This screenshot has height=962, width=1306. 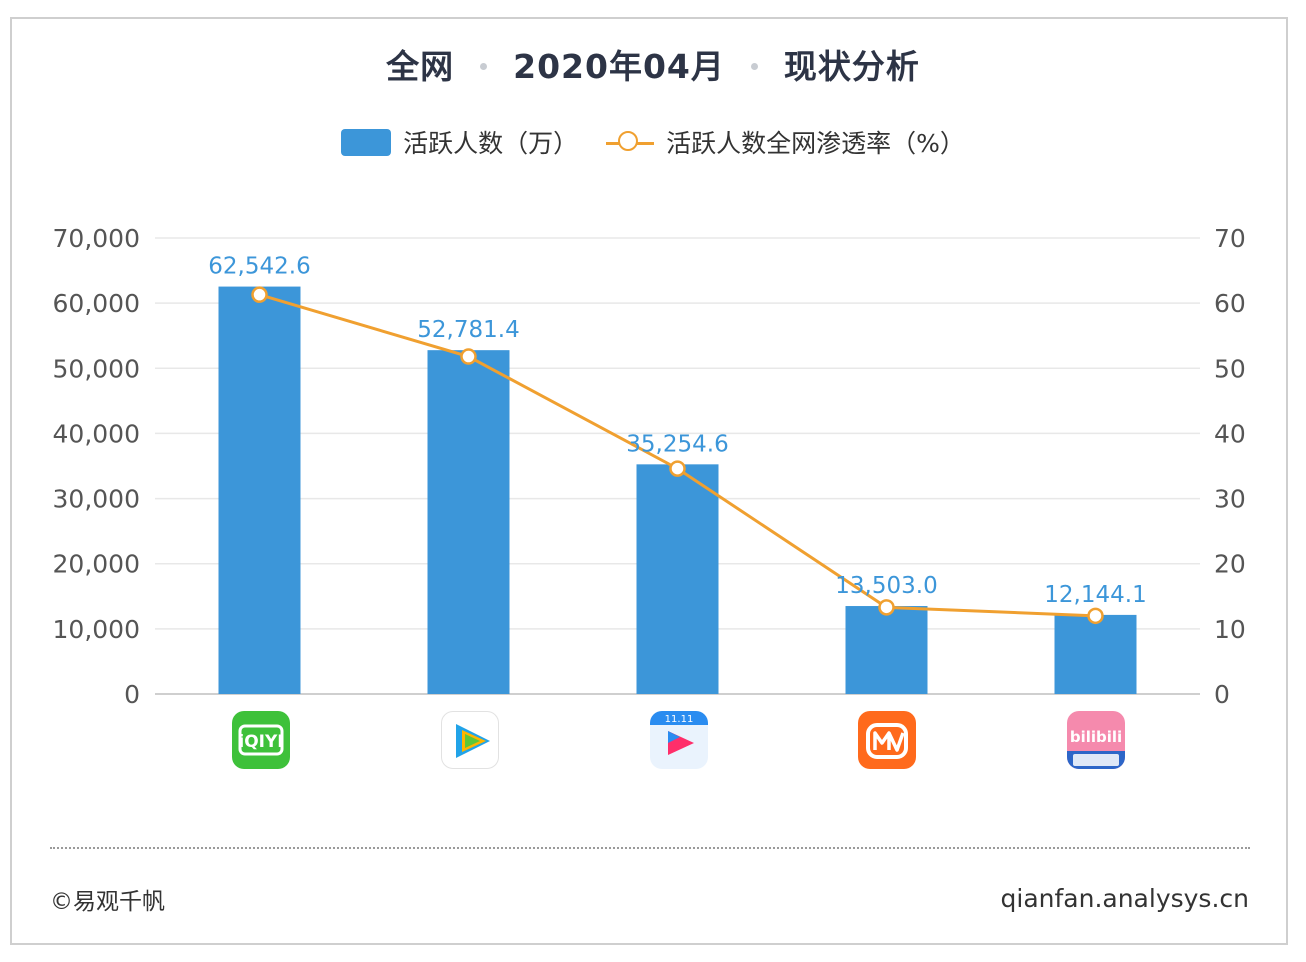 What do you see at coordinates (96, 499) in the screenshot?
I see `y-left-tick-label: 30,000` at bounding box center [96, 499].